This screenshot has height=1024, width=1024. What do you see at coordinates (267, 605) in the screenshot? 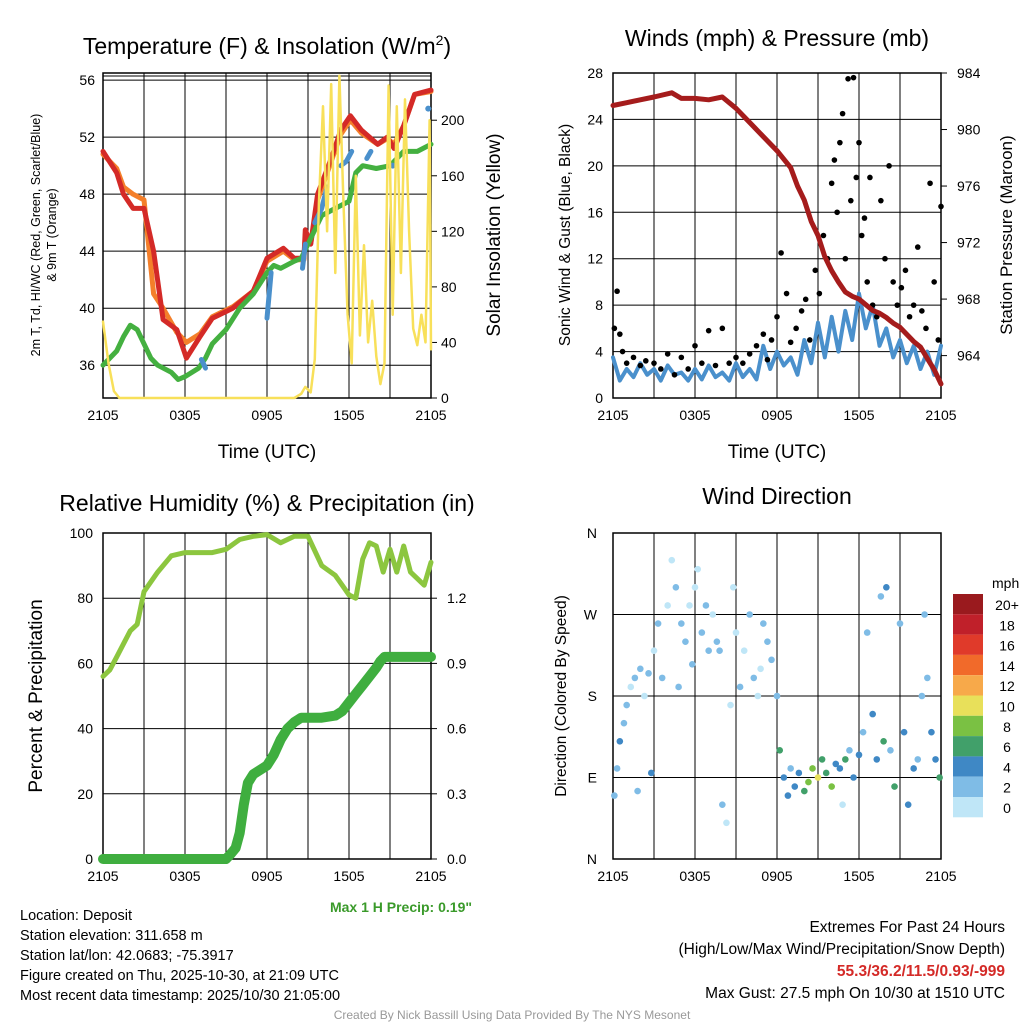
I see `series-line-rh` at bounding box center [267, 605].